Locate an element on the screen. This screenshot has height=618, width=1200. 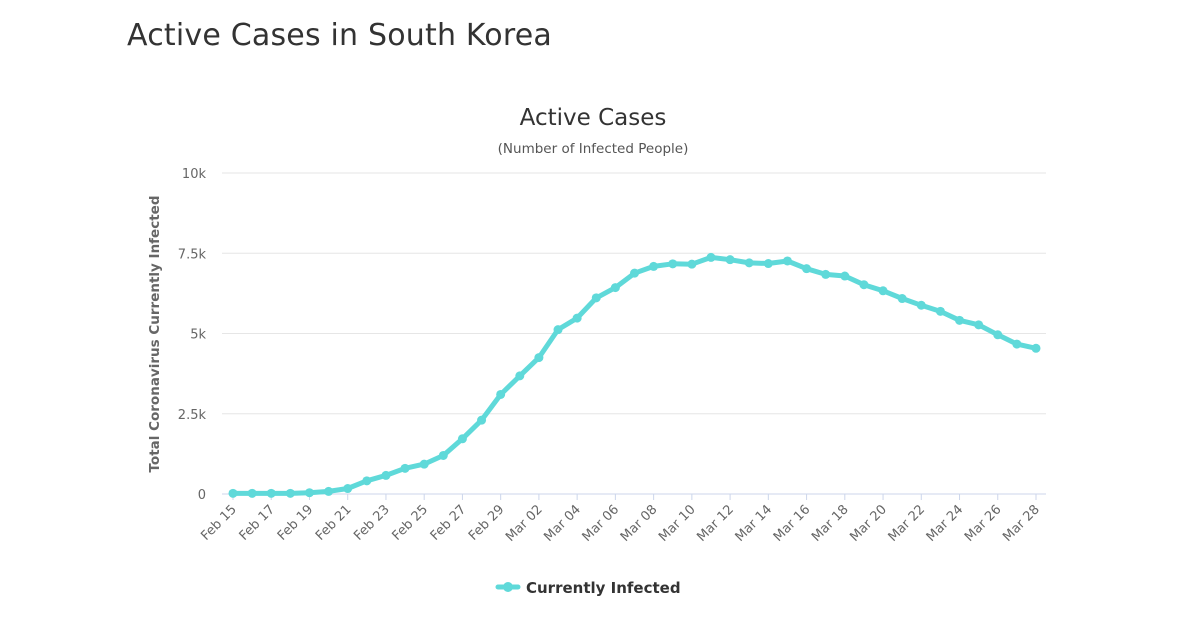
x-tick-label: Feb 27 is located at coordinates (449, 523).